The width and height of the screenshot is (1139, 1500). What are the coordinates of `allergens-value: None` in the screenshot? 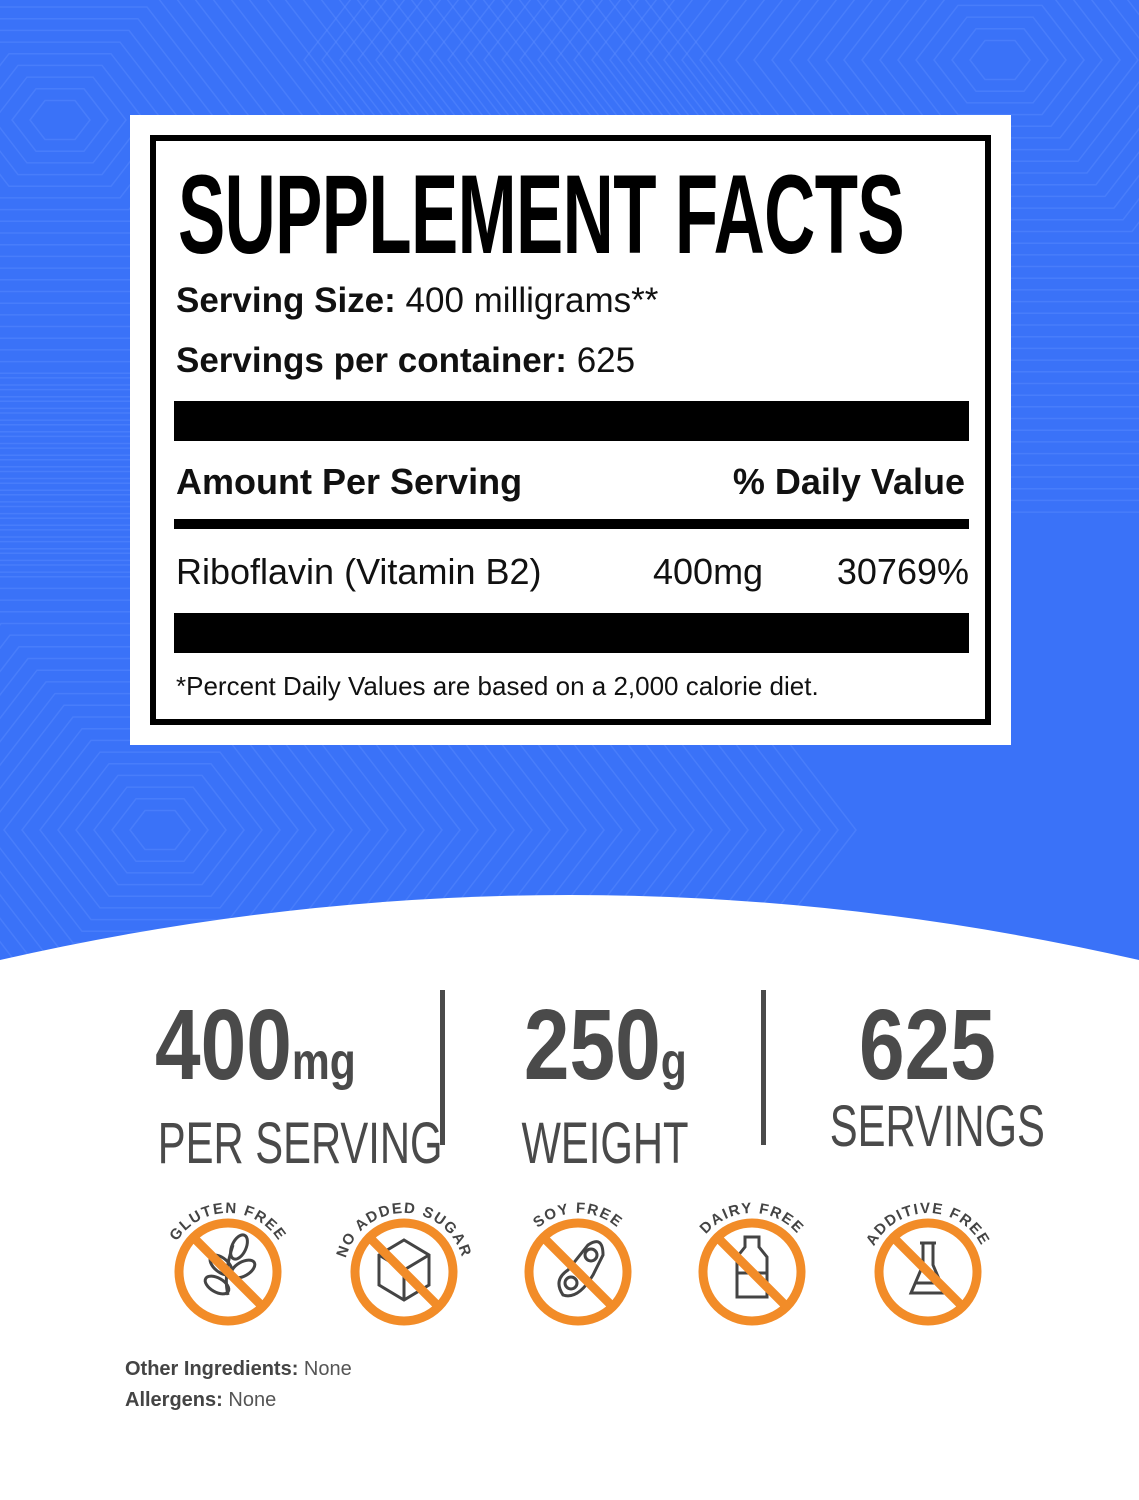 It's located at (252, 1400).